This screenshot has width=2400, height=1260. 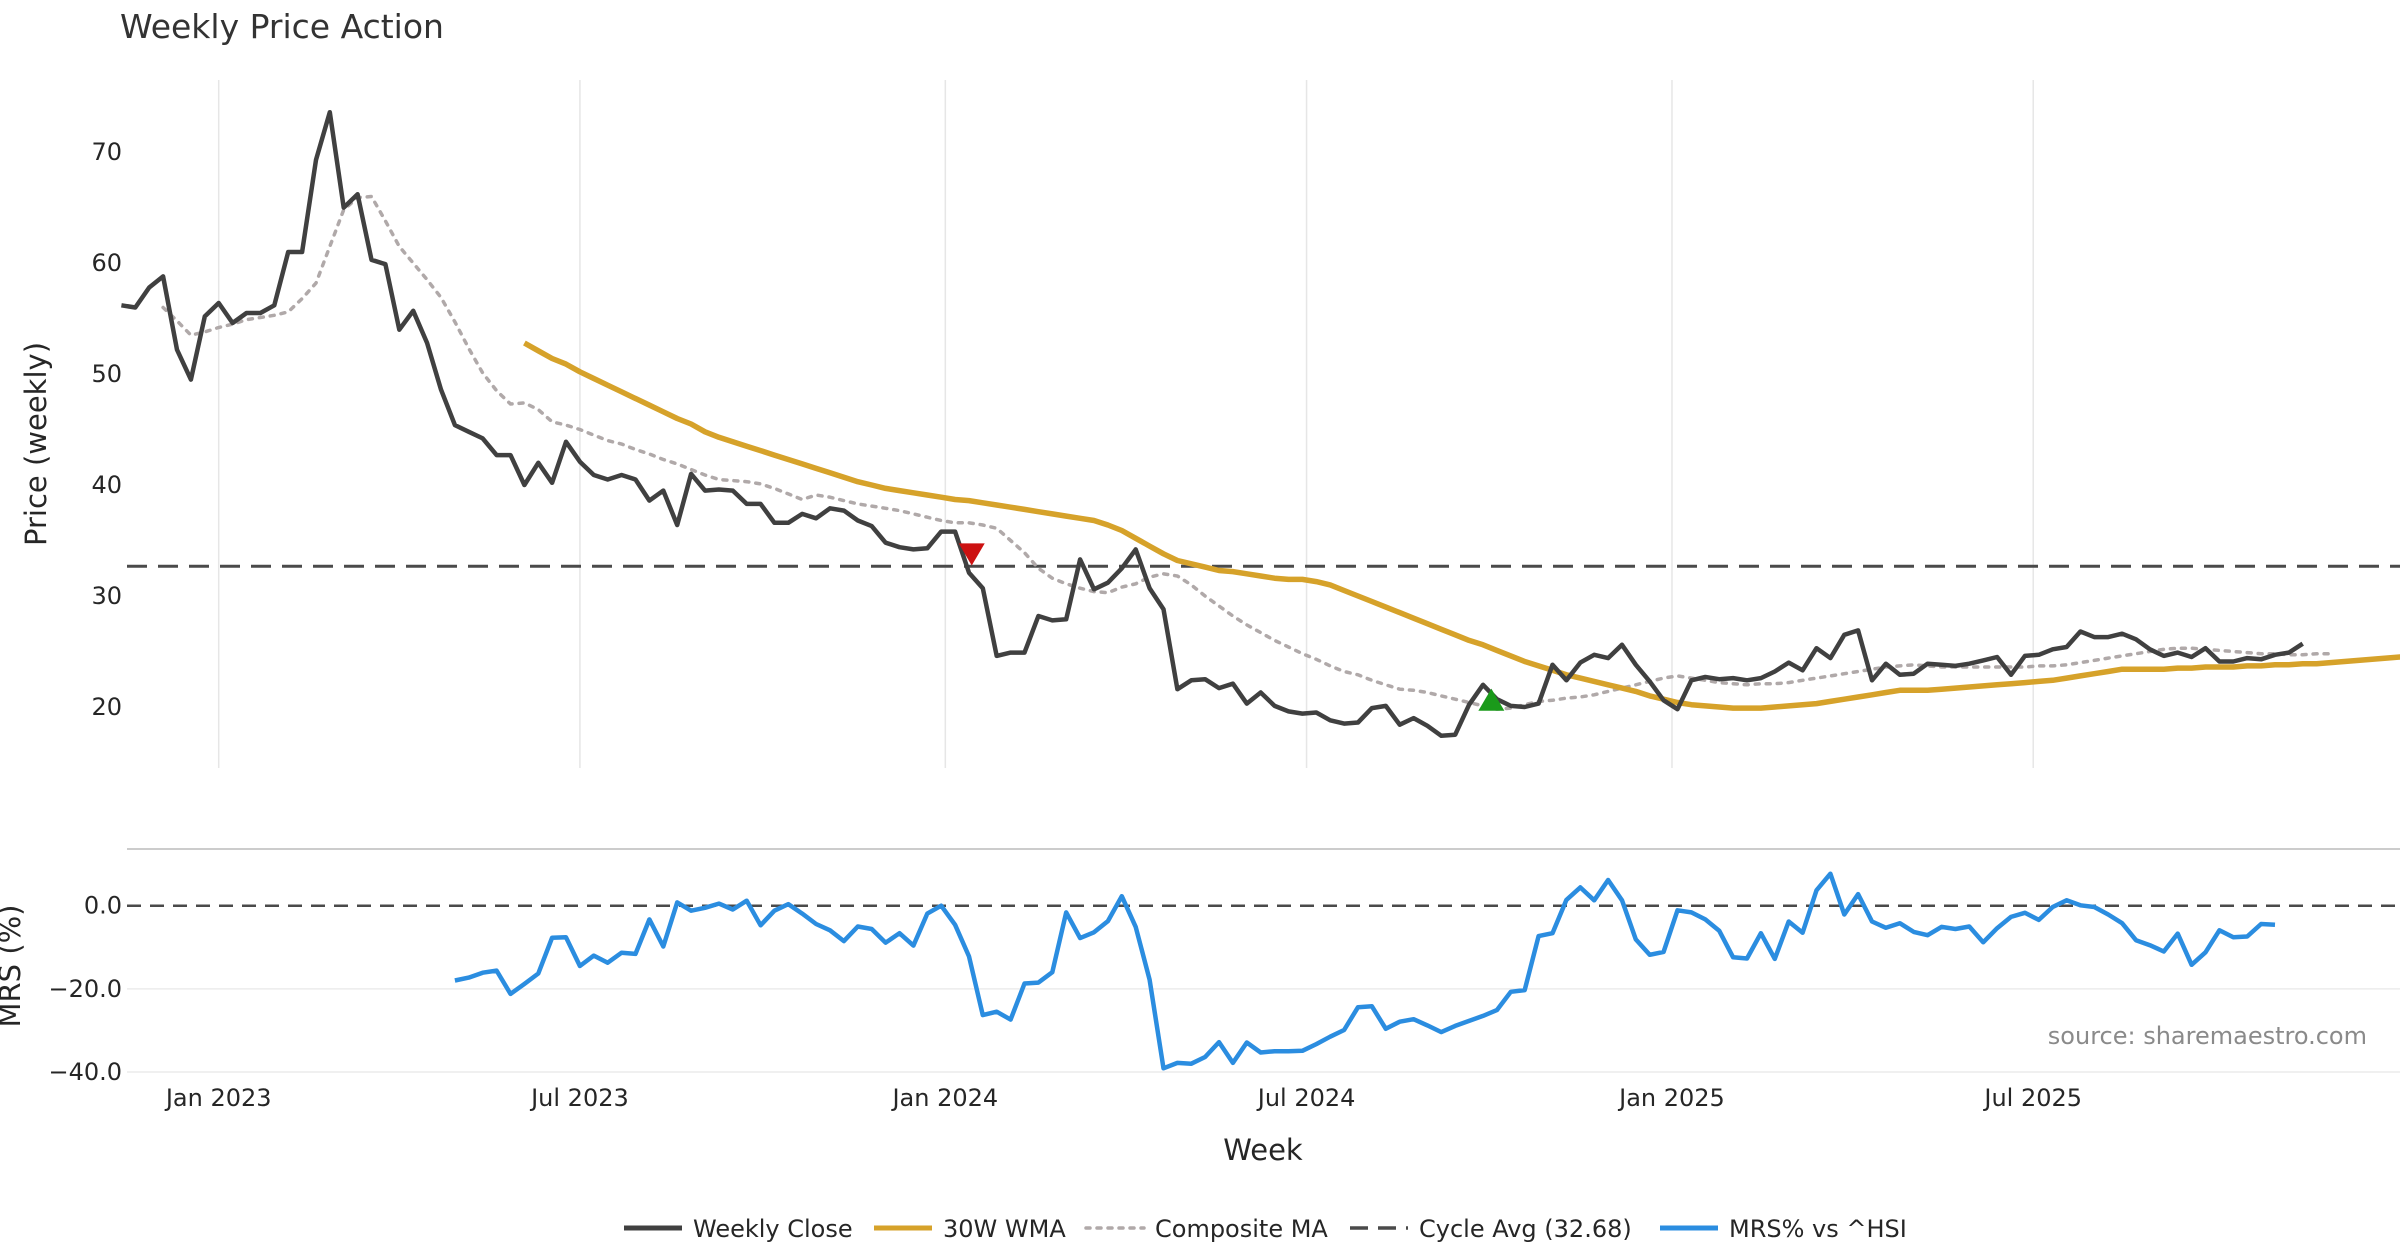 I want to click on mrs-y-tick-label: −20.0, so click(x=85, y=989).